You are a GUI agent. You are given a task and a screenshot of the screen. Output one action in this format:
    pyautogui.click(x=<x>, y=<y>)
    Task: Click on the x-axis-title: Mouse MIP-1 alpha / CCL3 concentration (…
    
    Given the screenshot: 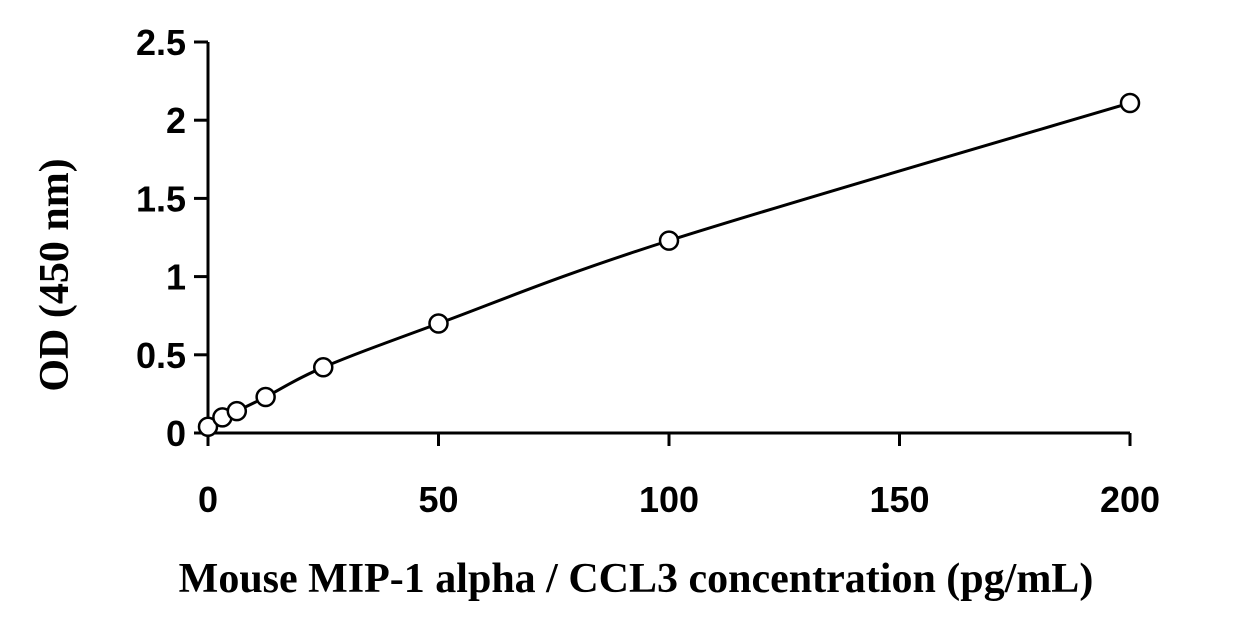 What is the action you would take?
    pyautogui.click(x=636, y=579)
    